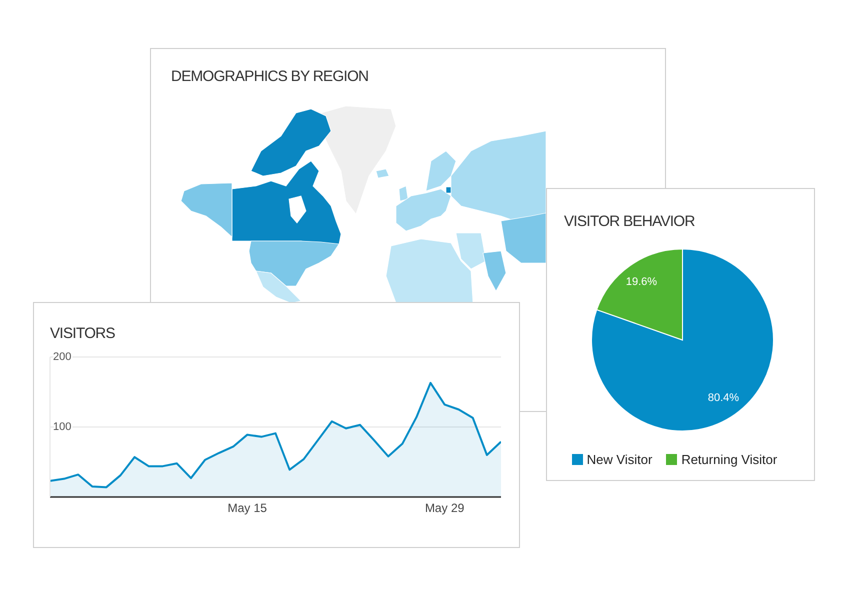 This screenshot has height=600, width=850. I want to click on y-tick-label: 200, so click(62, 357).